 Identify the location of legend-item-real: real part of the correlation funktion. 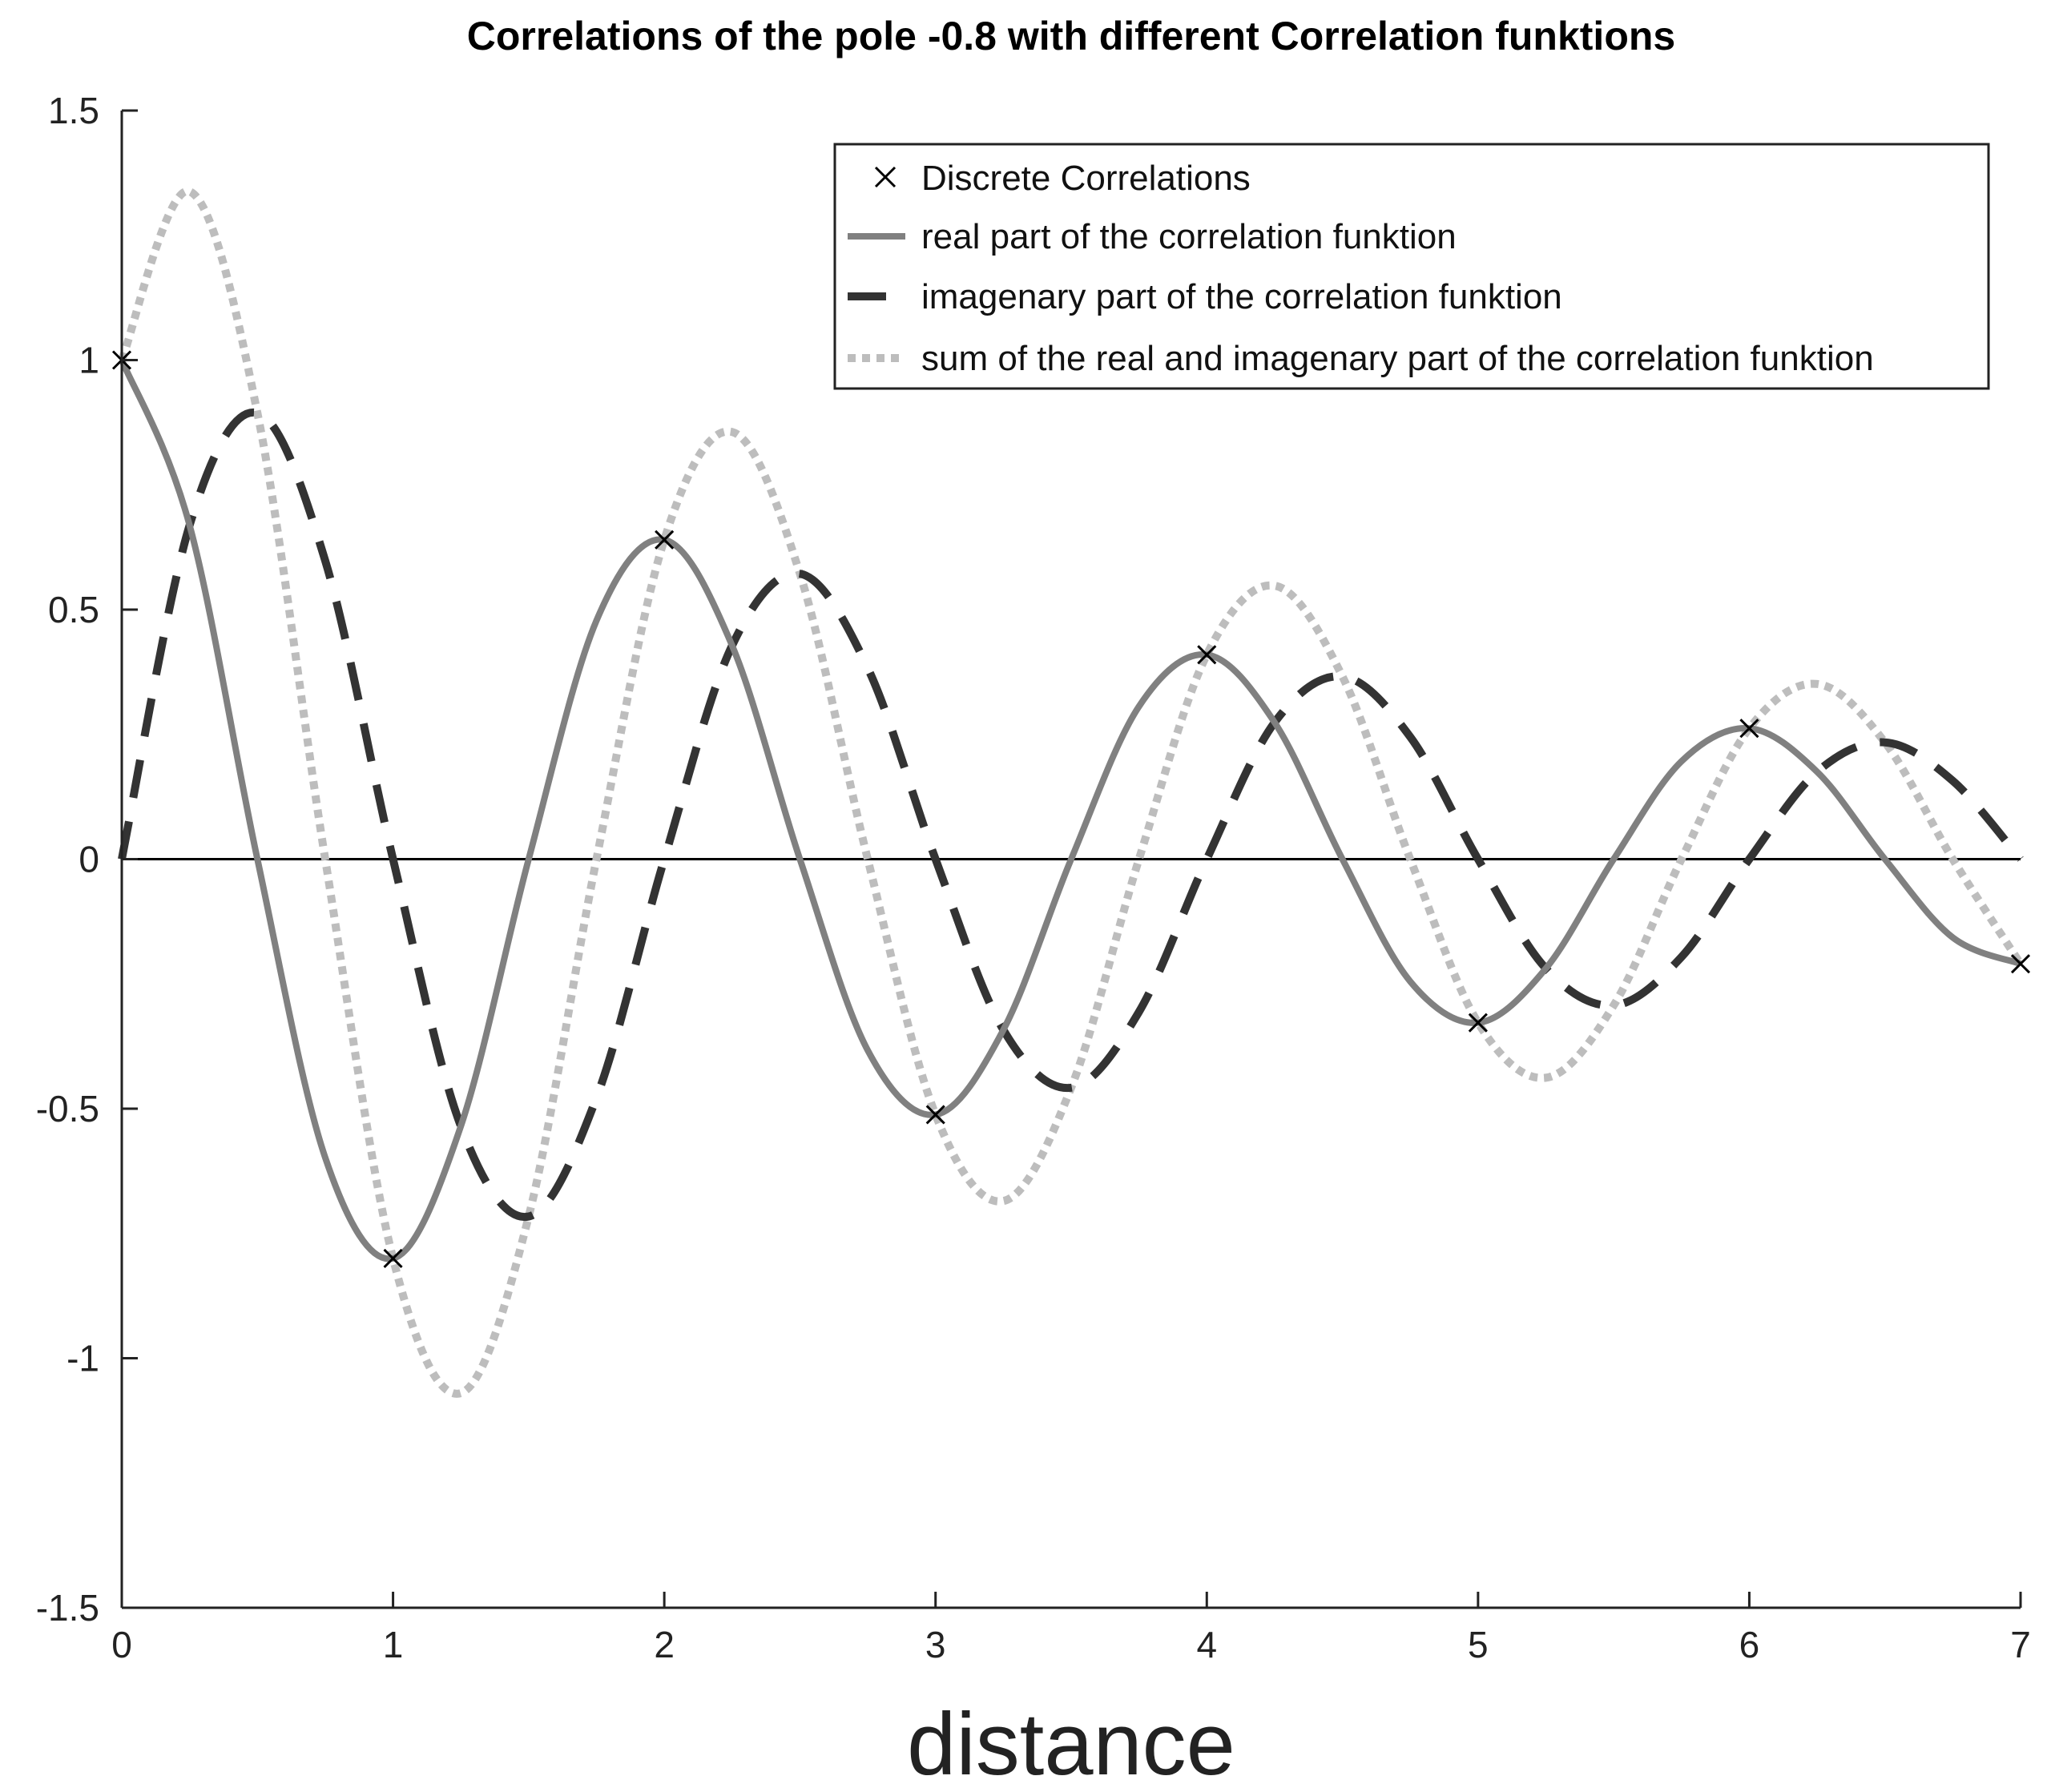
(1152, 236).